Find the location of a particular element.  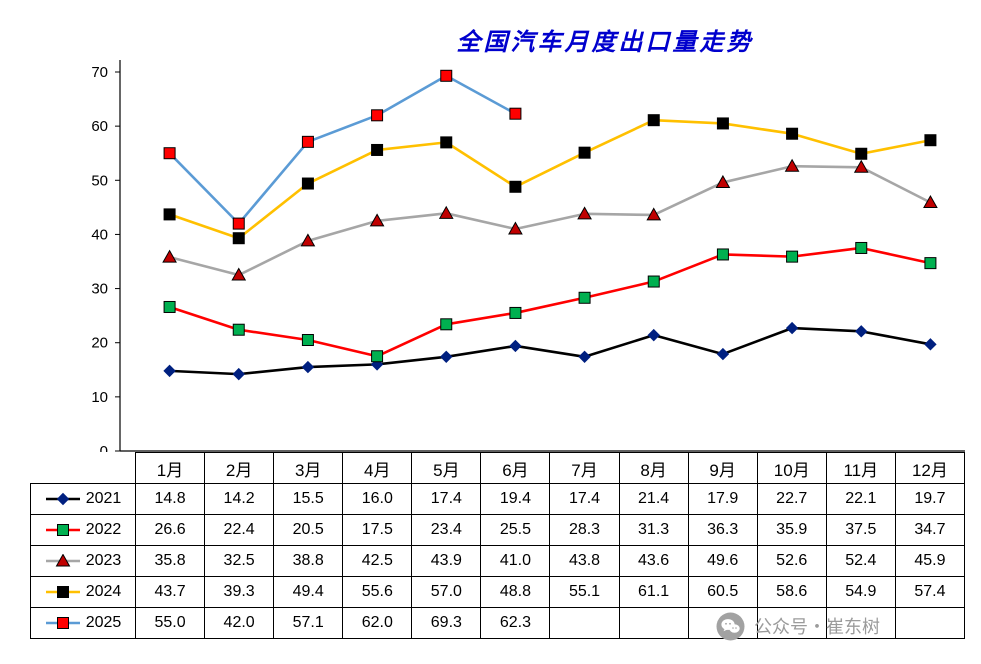

value-cell: 22.7 is located at coordinates (791, 499).